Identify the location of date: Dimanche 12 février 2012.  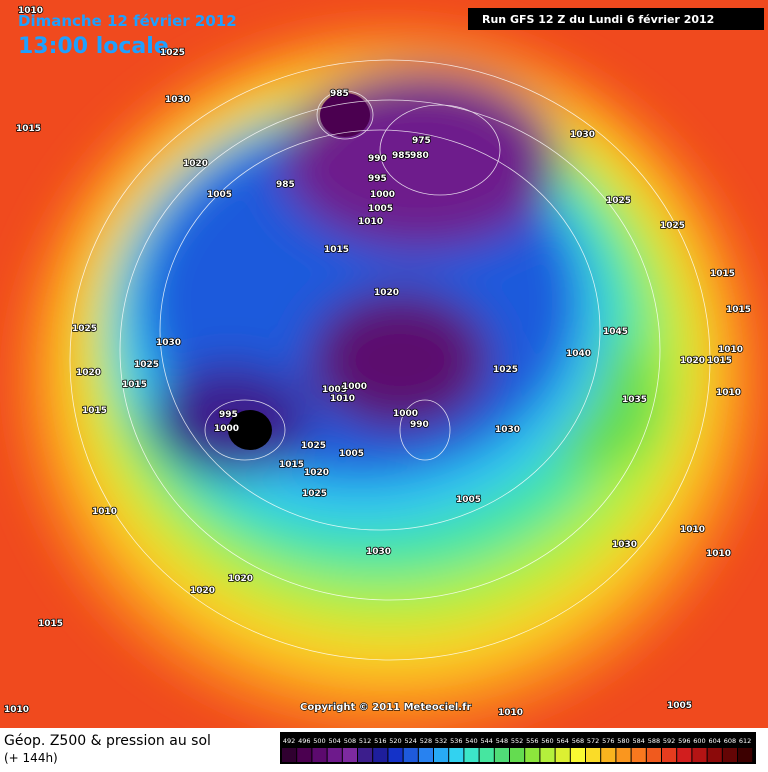
(127, 21).